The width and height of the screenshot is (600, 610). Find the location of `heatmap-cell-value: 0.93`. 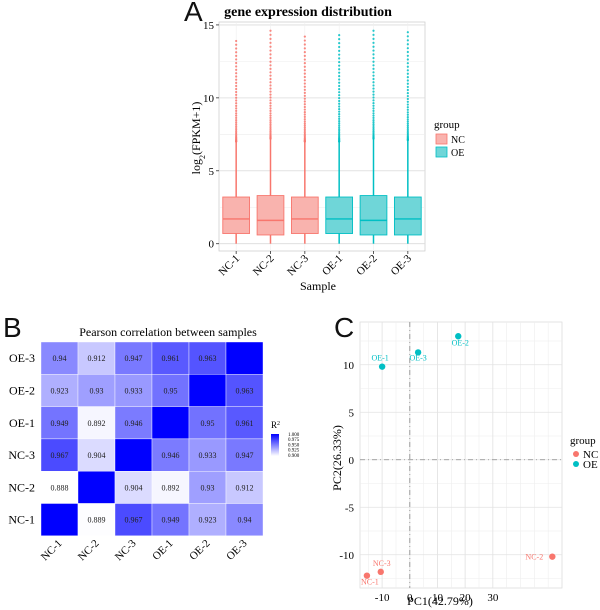

heatmap-cell-value: 0.93 is located at coordinates (208, 487).